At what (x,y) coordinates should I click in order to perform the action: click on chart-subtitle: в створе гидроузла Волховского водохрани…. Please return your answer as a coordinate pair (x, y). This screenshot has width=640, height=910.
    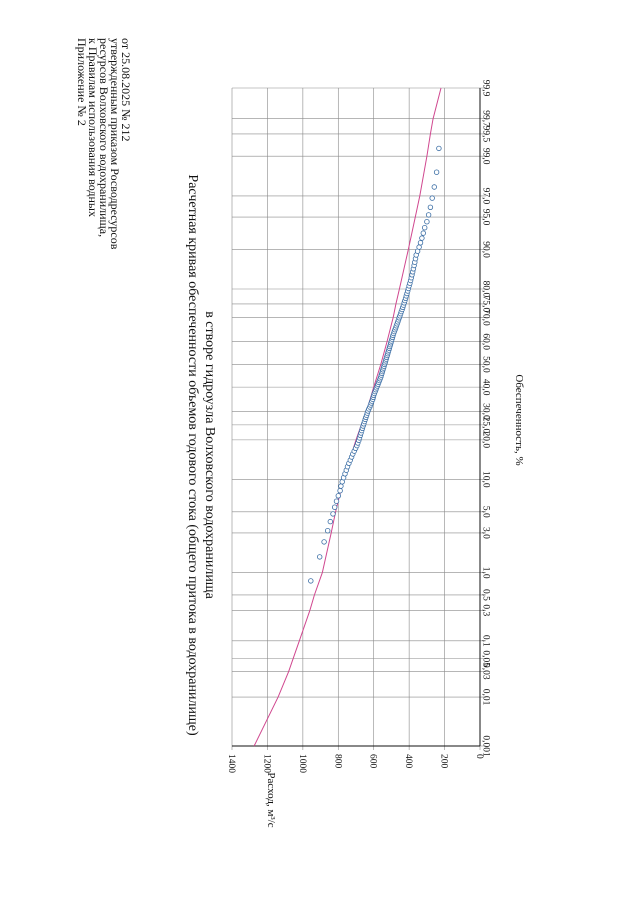
    Looking at the image, I should click on (209, 455).